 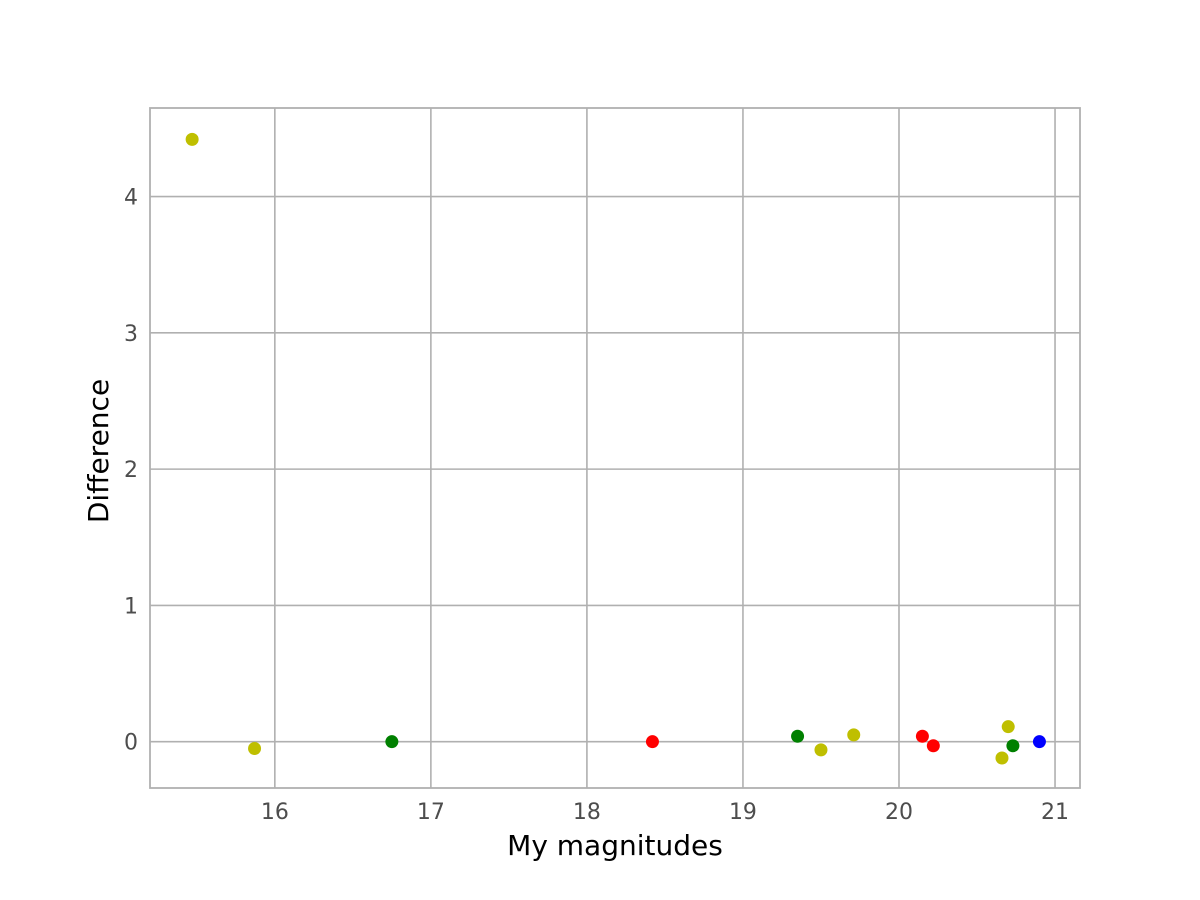 I want to click on y-tick-label: 4, so click(x=131, y=198).